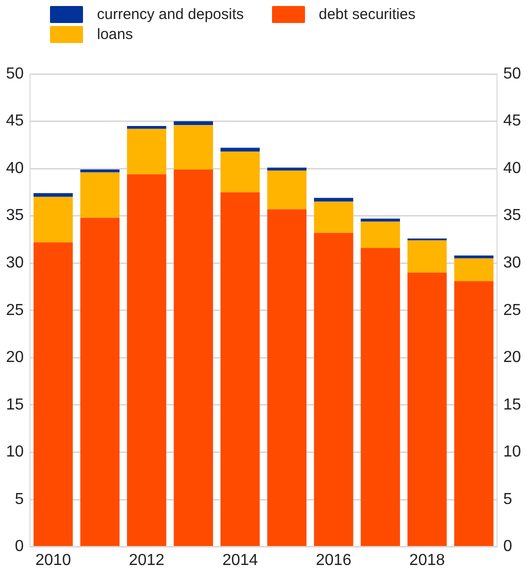  What do you see at coordinates (15, 73) in the screenshot?
I see `y-tick-label: 50` at bounding box center [15, 73].